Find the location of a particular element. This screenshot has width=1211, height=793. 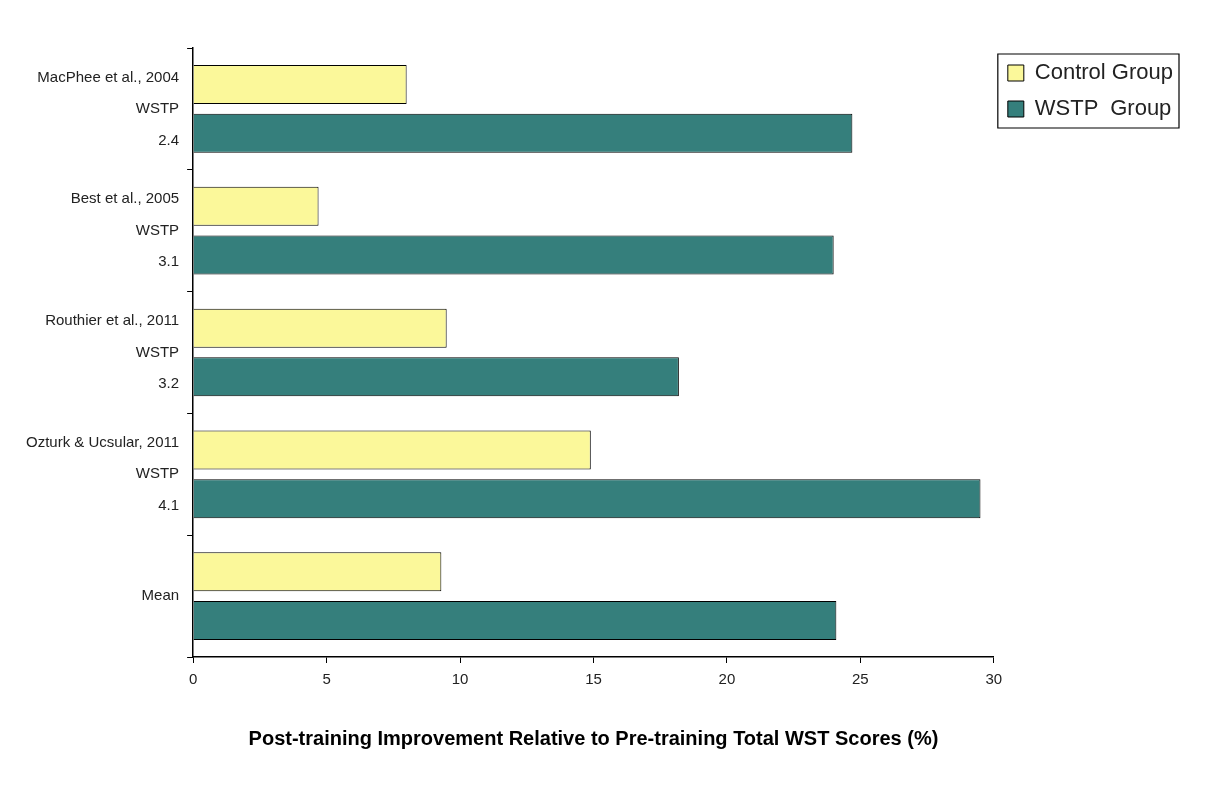

y-tick-label: Best et al., 2005 WSTP 3.1 is located at coordinates (125, 229).